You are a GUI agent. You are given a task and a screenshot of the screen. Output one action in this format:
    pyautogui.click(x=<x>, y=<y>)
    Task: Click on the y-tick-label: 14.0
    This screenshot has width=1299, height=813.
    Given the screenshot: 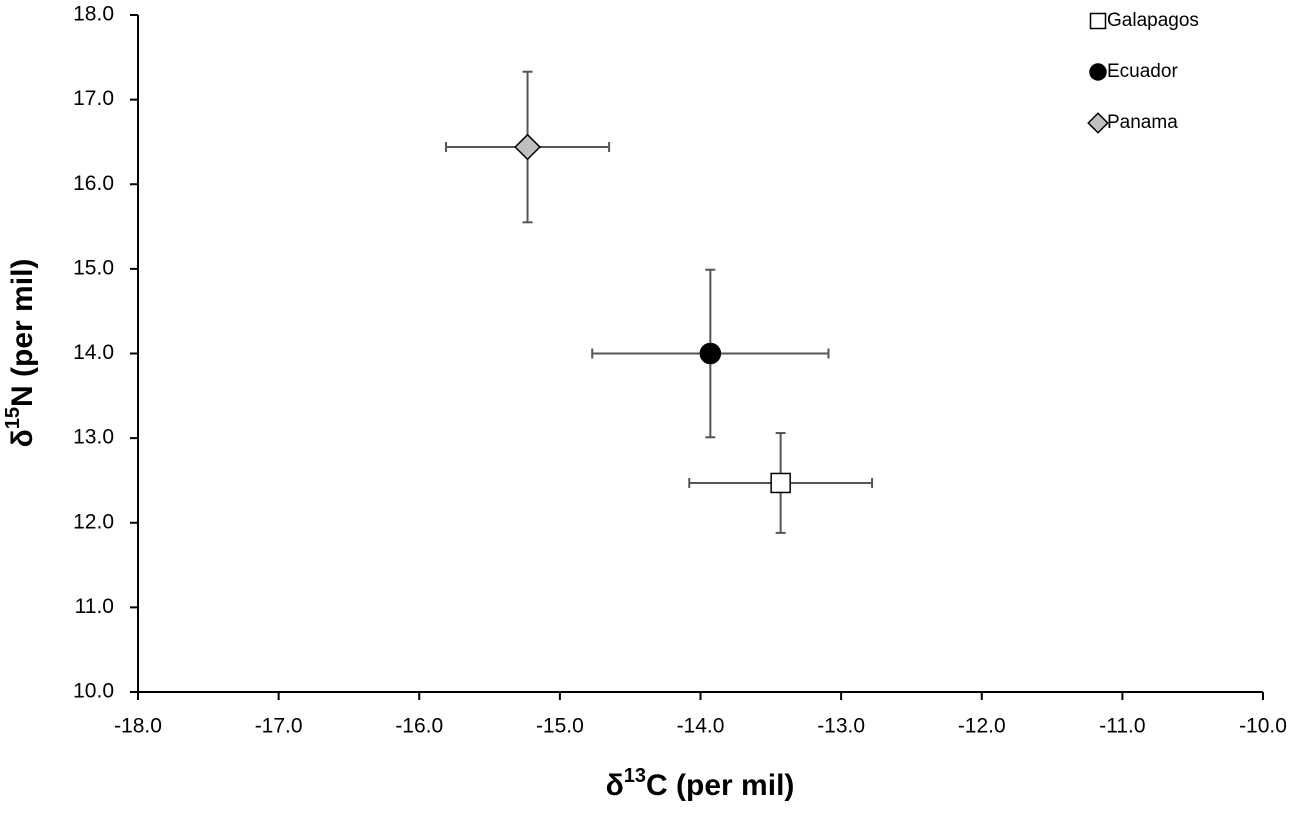 What is the action you would take?
    pyautogui.click(x=93, y=352)
    